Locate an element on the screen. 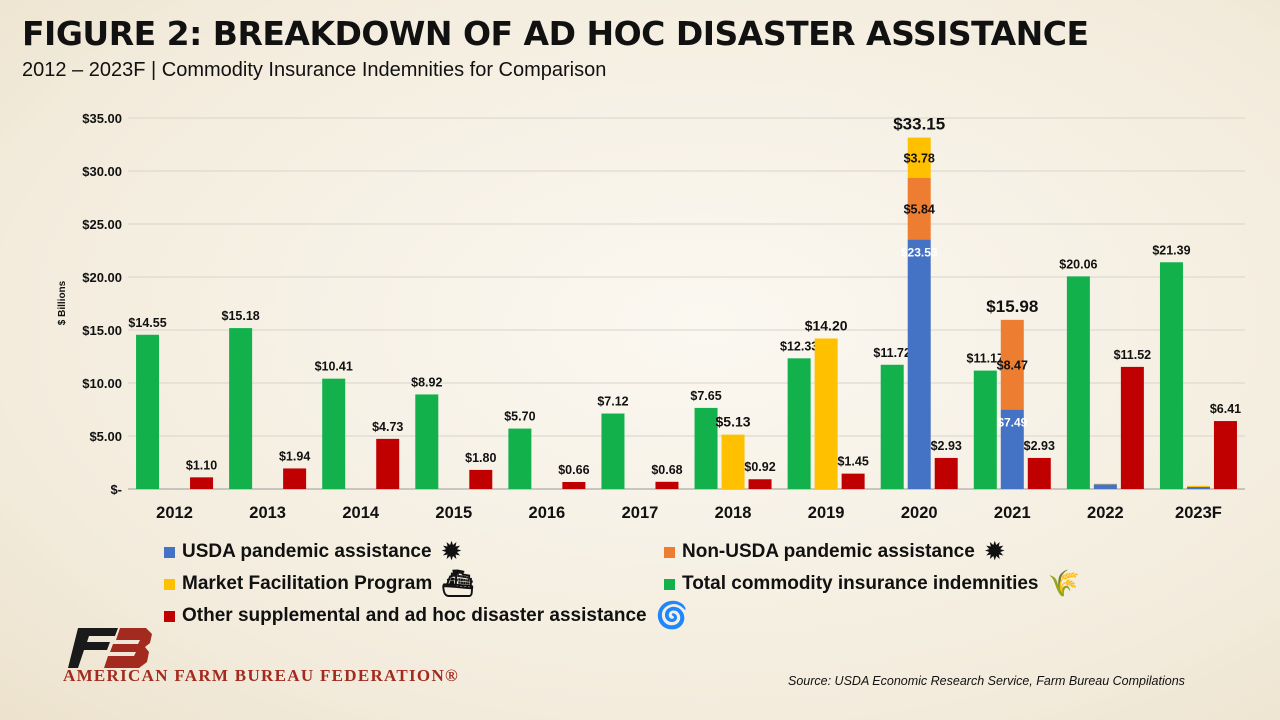 The height and width of the screenshot is (720, 1280). legend-item-non-usda-pandemic: Non-USDA pandemic assistance ✹ is located at coordinates (835, 552).